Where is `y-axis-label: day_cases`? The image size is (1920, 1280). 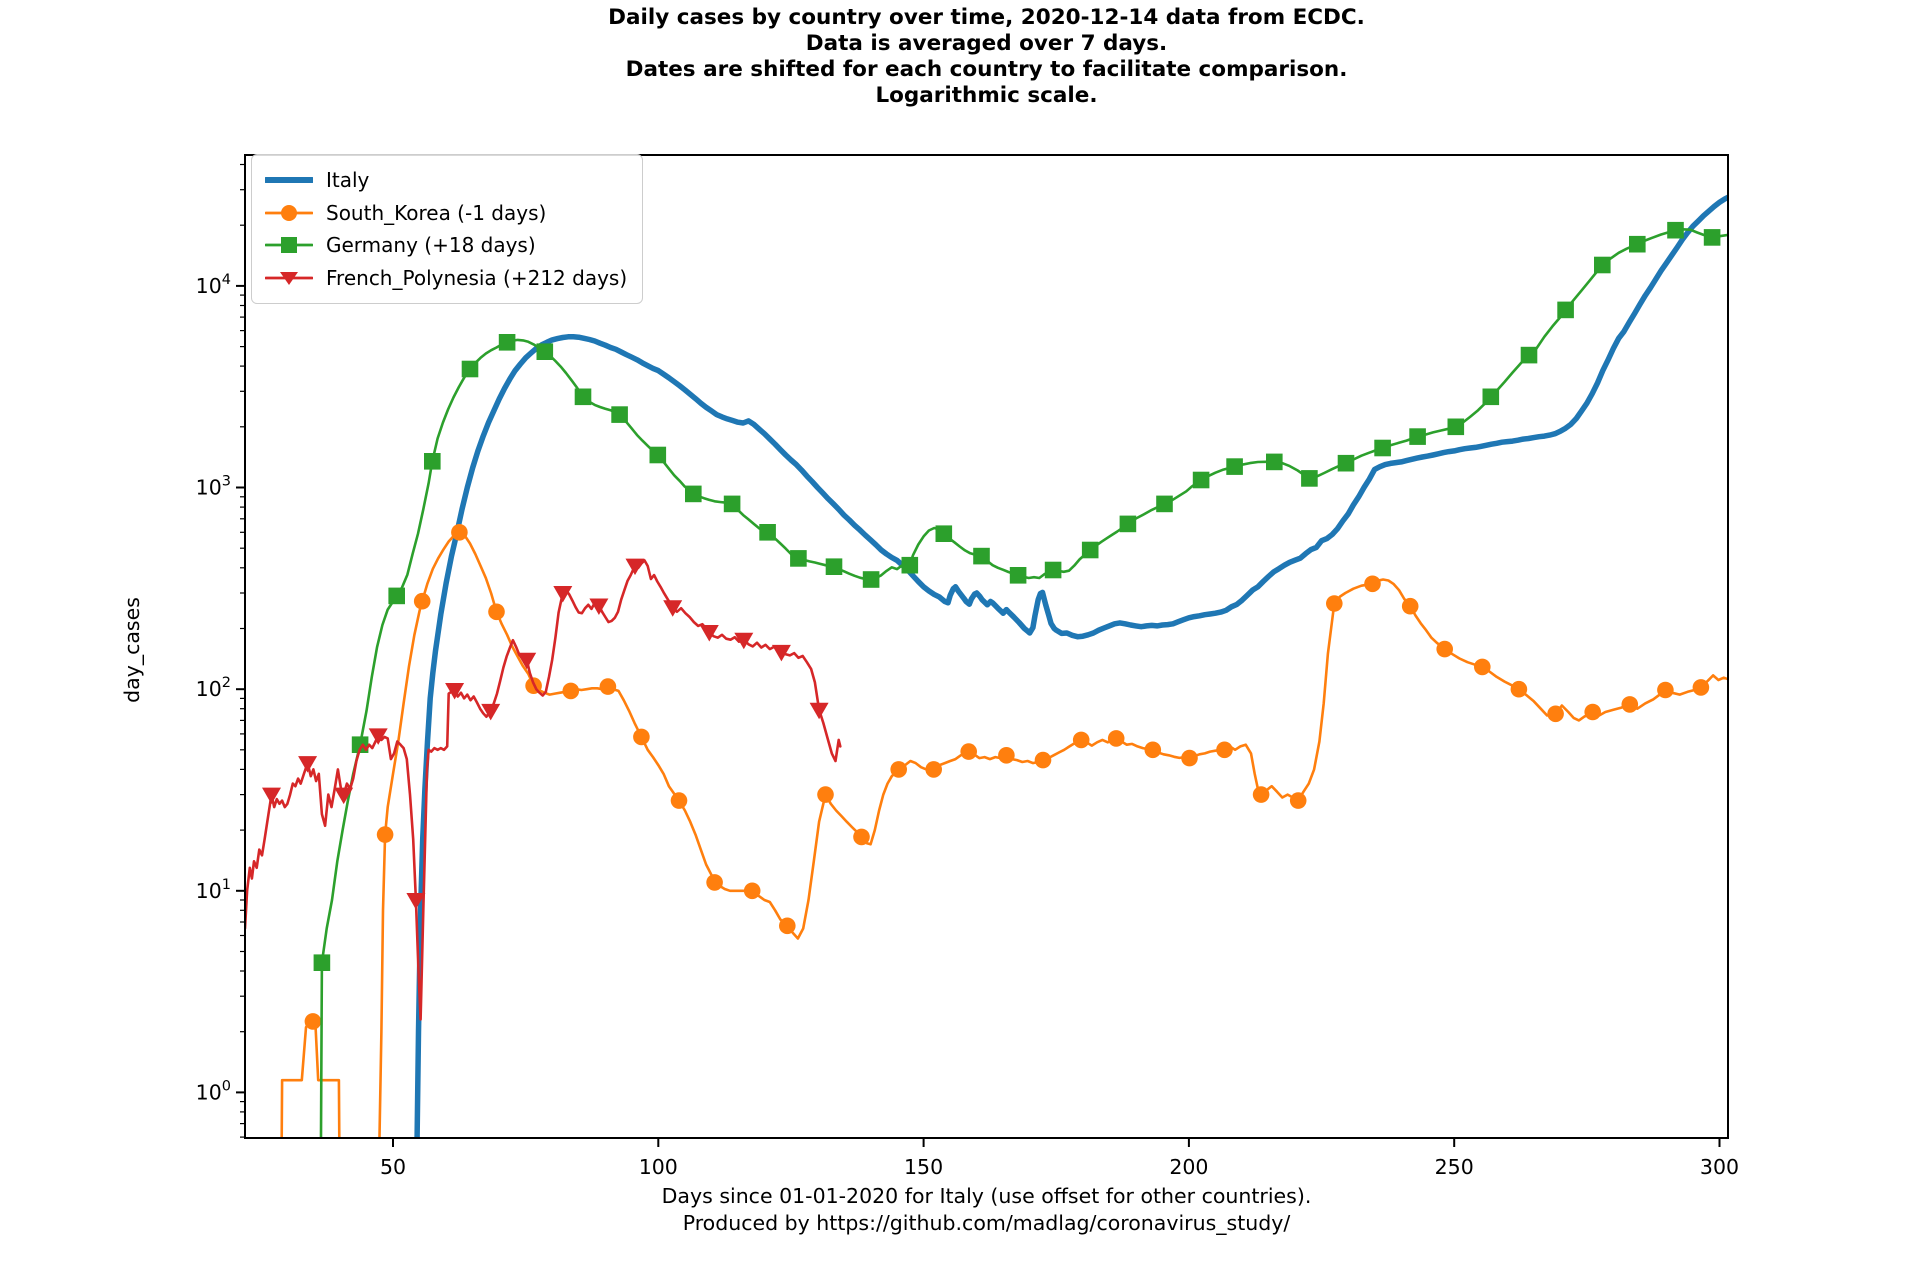 y-axis-label: day_cases is located at coordinates (132, 650).